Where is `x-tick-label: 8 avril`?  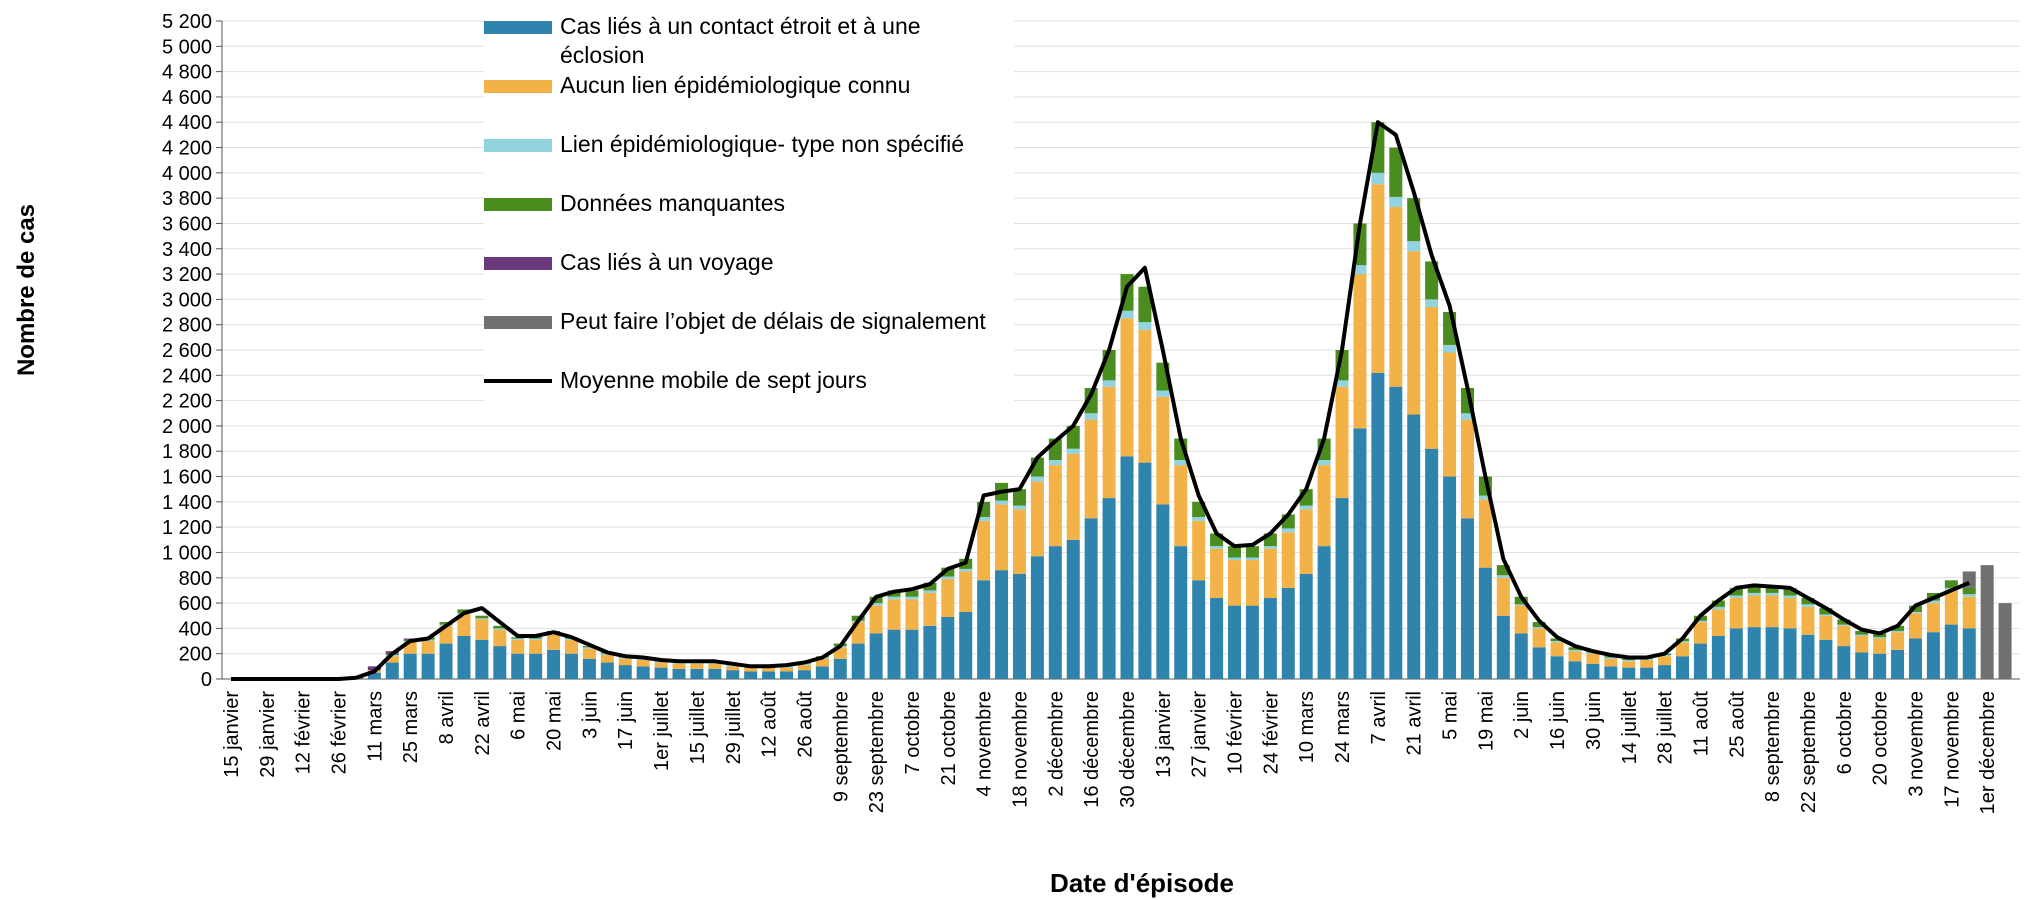
x-tick-label: 8 avril is located at coordinates (447, 717).